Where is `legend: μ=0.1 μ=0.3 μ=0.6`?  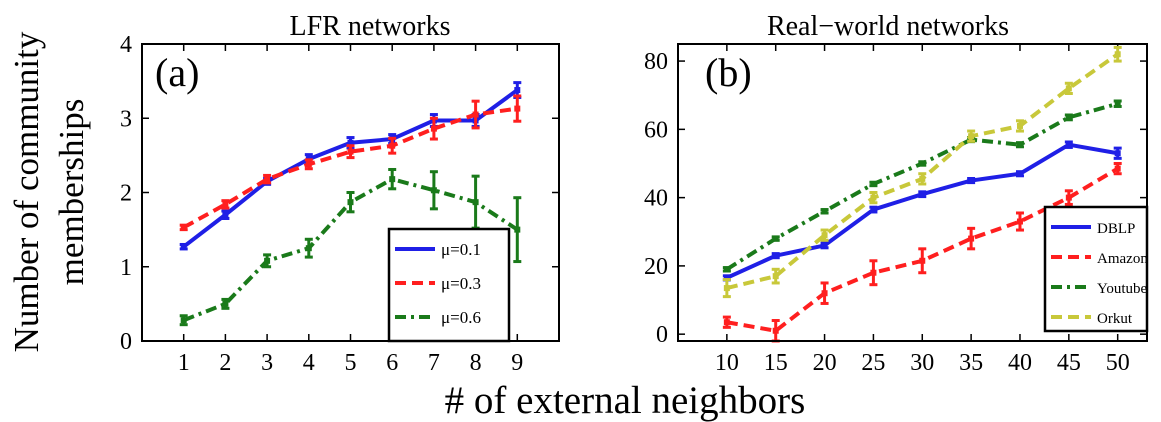 legend: μ=0.1 μ=0.3 μ=0.6 is located at coordinates (449, 285).